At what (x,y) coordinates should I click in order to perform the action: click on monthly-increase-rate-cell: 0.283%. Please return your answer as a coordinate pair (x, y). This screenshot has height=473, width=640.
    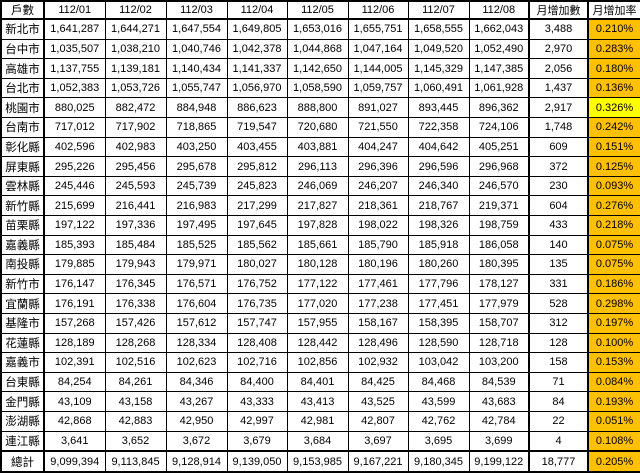
    Looking at the image, I should click on (613, 49).